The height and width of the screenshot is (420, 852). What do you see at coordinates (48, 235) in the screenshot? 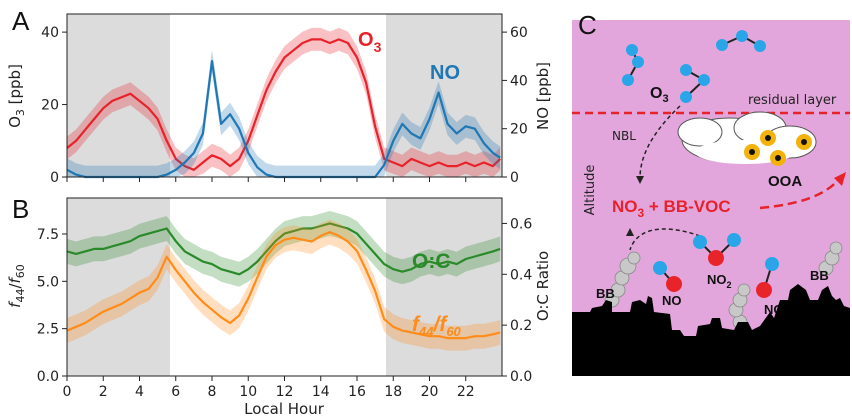
I see `panel-b-y-left-tick-label: 7.5` at bounding box center [48, 235].